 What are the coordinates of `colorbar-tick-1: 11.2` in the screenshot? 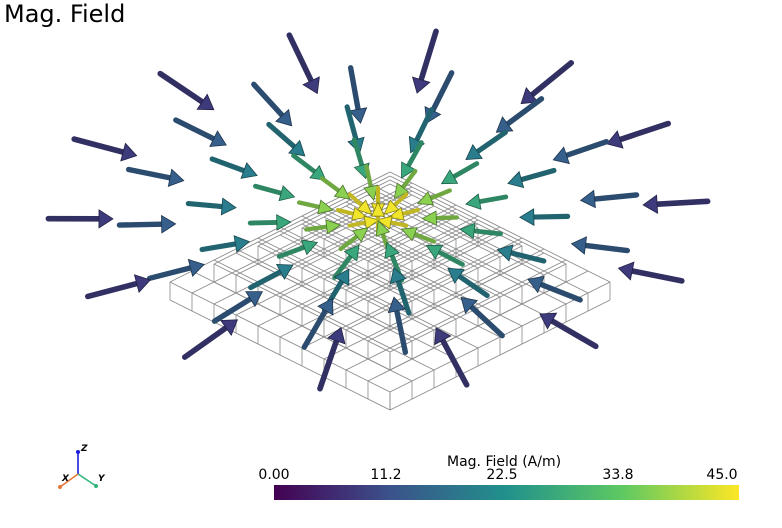 It's located at (386, 475).